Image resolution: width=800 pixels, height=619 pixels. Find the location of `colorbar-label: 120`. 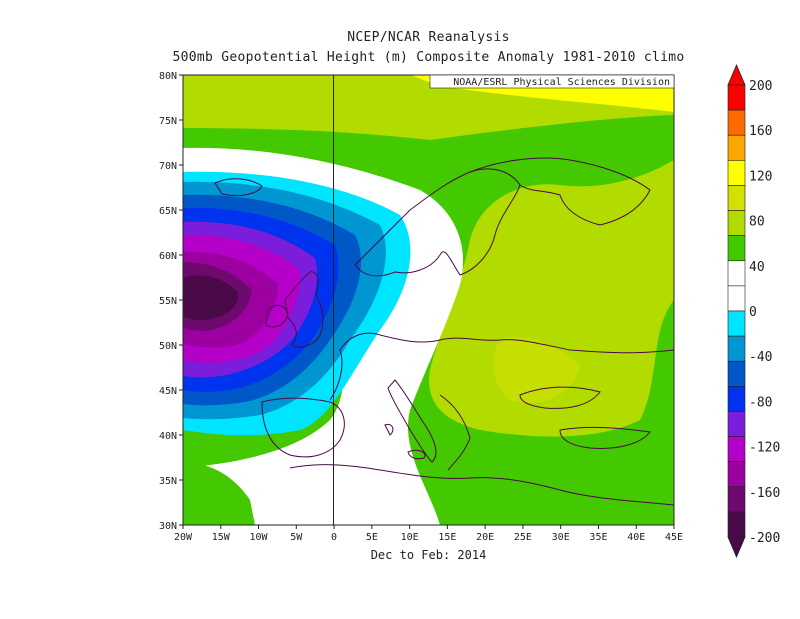

colorbar-label: 120 is located at coordinates (760, 176).